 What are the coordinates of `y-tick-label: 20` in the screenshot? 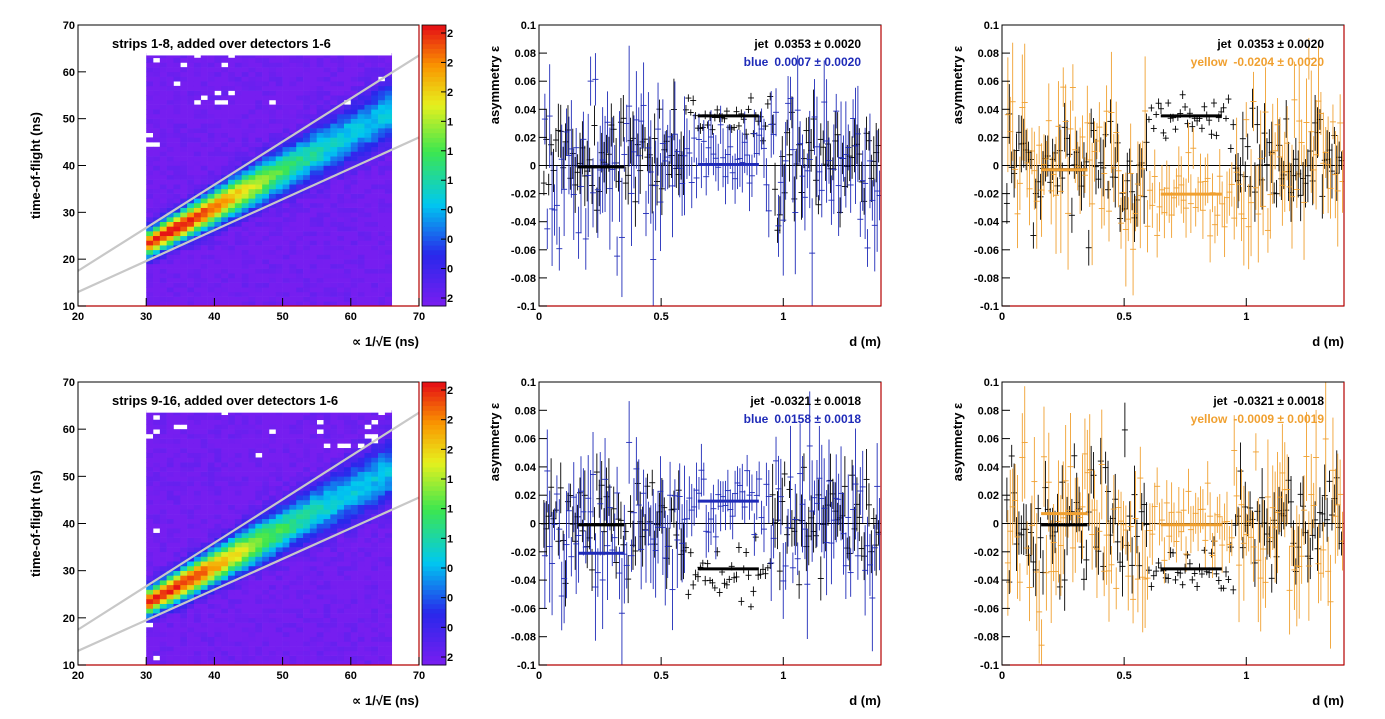 It's located at (69, 260).